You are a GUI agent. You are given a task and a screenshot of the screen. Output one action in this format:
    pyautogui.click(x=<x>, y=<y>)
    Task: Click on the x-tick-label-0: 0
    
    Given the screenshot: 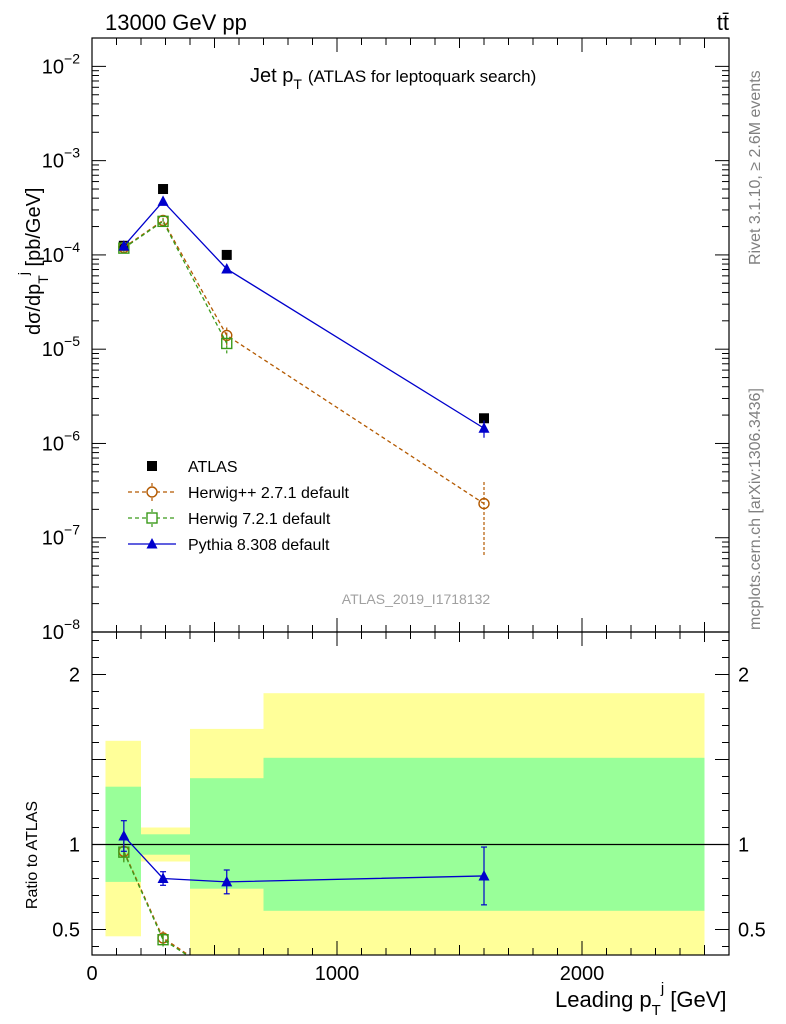 What is the action you would take?
    pyautogui.click(x=91, y=974)
    